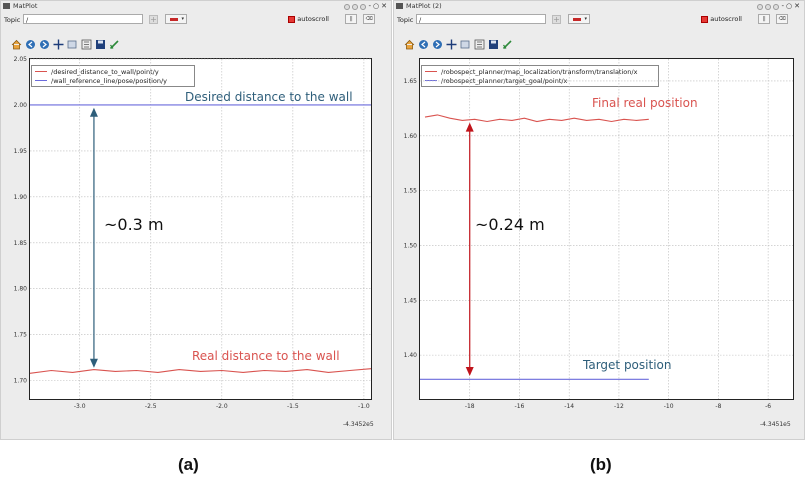  What do you see at coordinates (411, 136) in the screenshot?
I see `y-tick-label: 1.60` at bounding box center [411, 136].